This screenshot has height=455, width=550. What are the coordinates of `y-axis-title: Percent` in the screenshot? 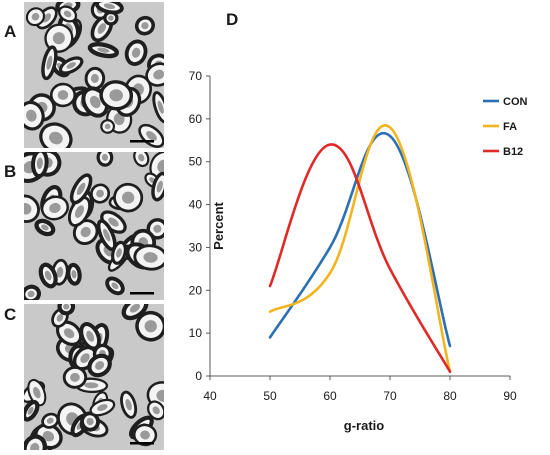 It's located at (218, 225).